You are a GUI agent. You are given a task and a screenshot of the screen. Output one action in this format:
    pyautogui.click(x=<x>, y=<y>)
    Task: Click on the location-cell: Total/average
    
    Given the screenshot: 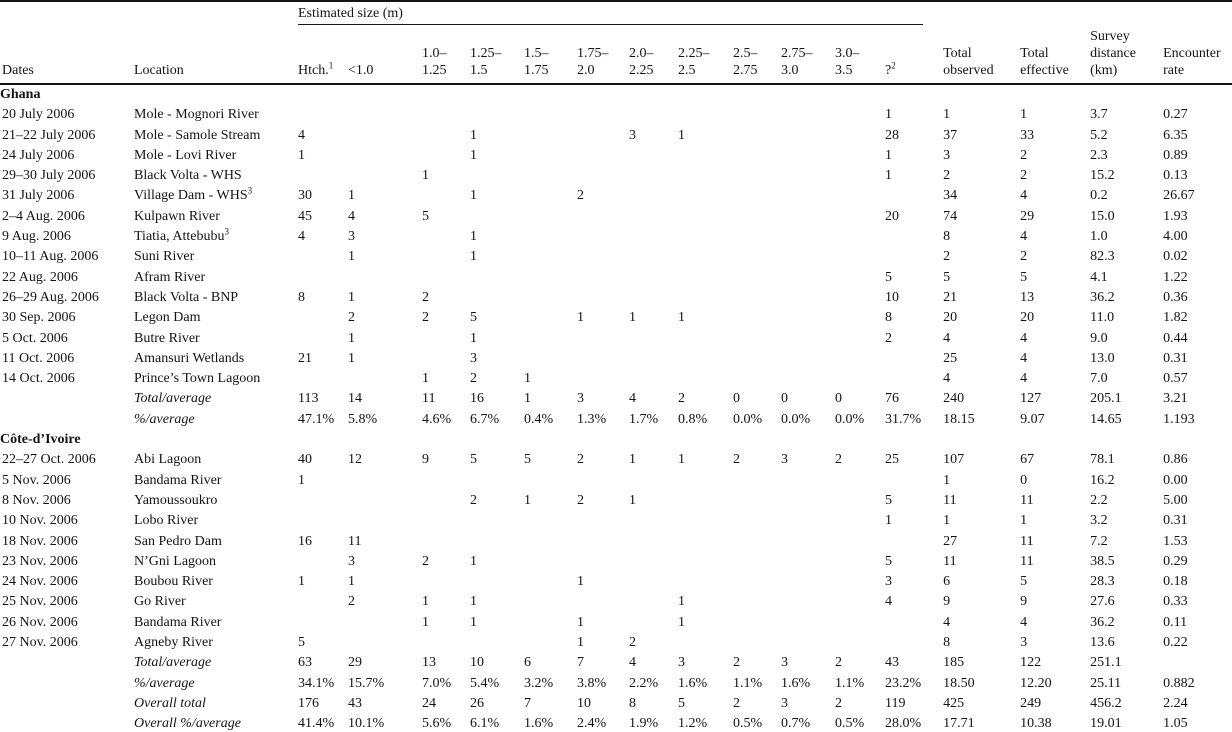 What is the action you would take?
    pyautogui.click(x=173, y=399)
    